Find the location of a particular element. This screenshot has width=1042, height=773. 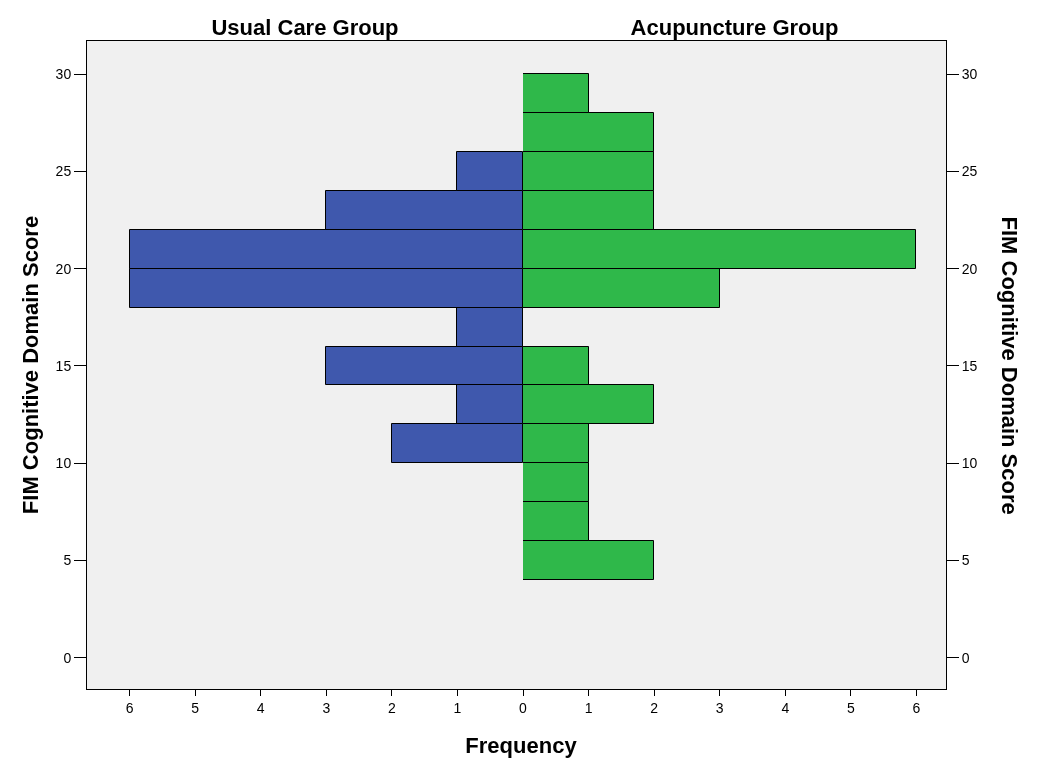

chart-title: Usual Care Group is located at coordinates (305, 27).